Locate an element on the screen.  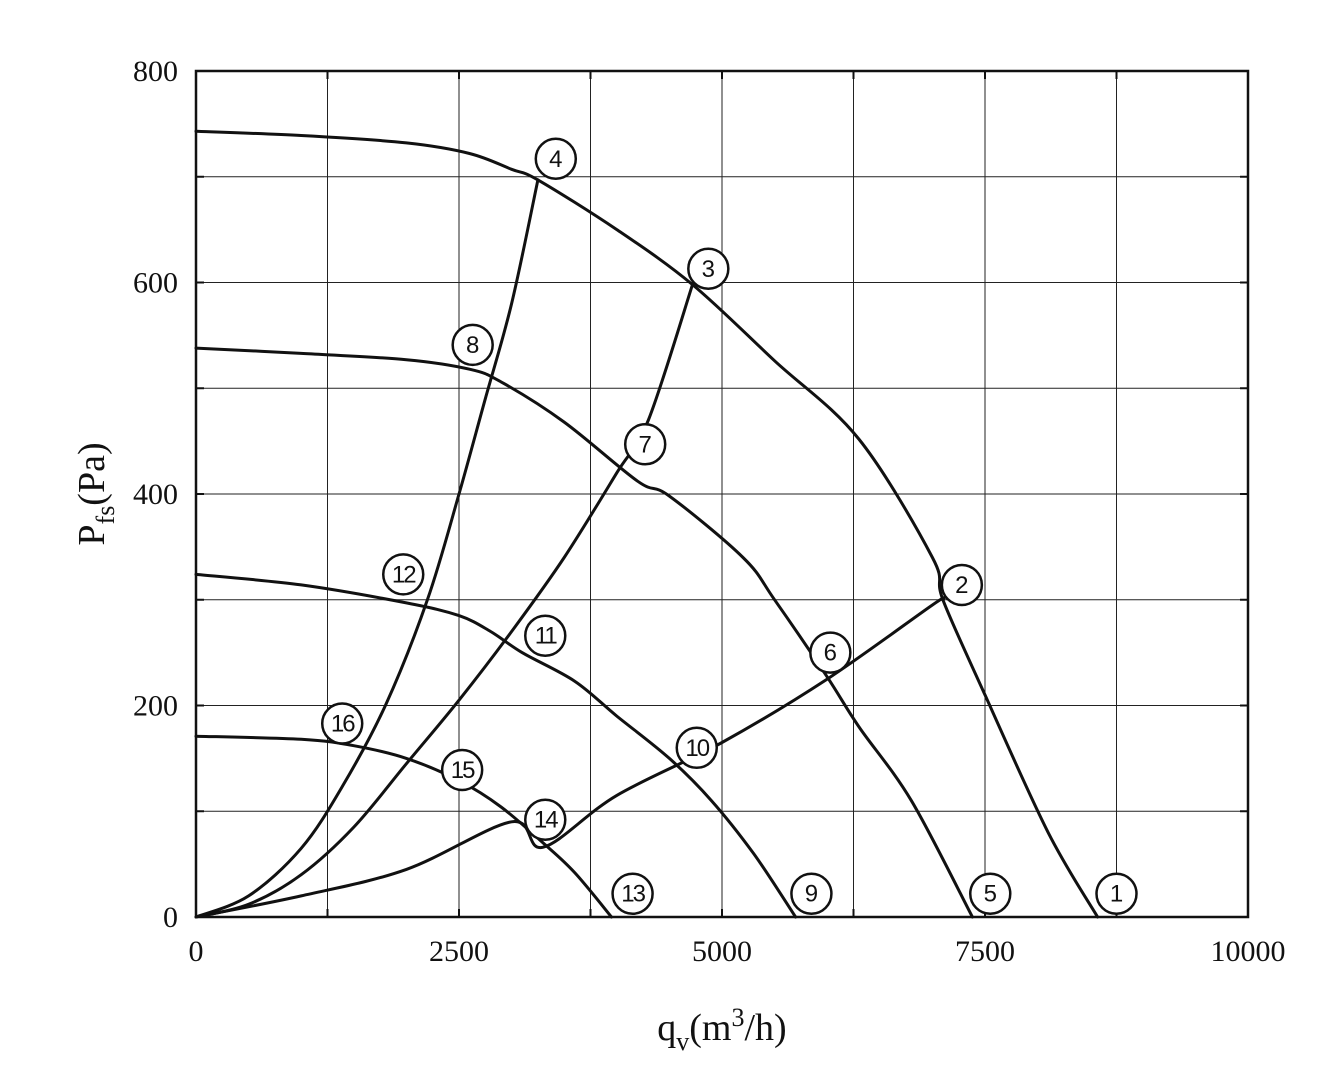
x-axis-title-base: q is located at coordinates (666, 1028).